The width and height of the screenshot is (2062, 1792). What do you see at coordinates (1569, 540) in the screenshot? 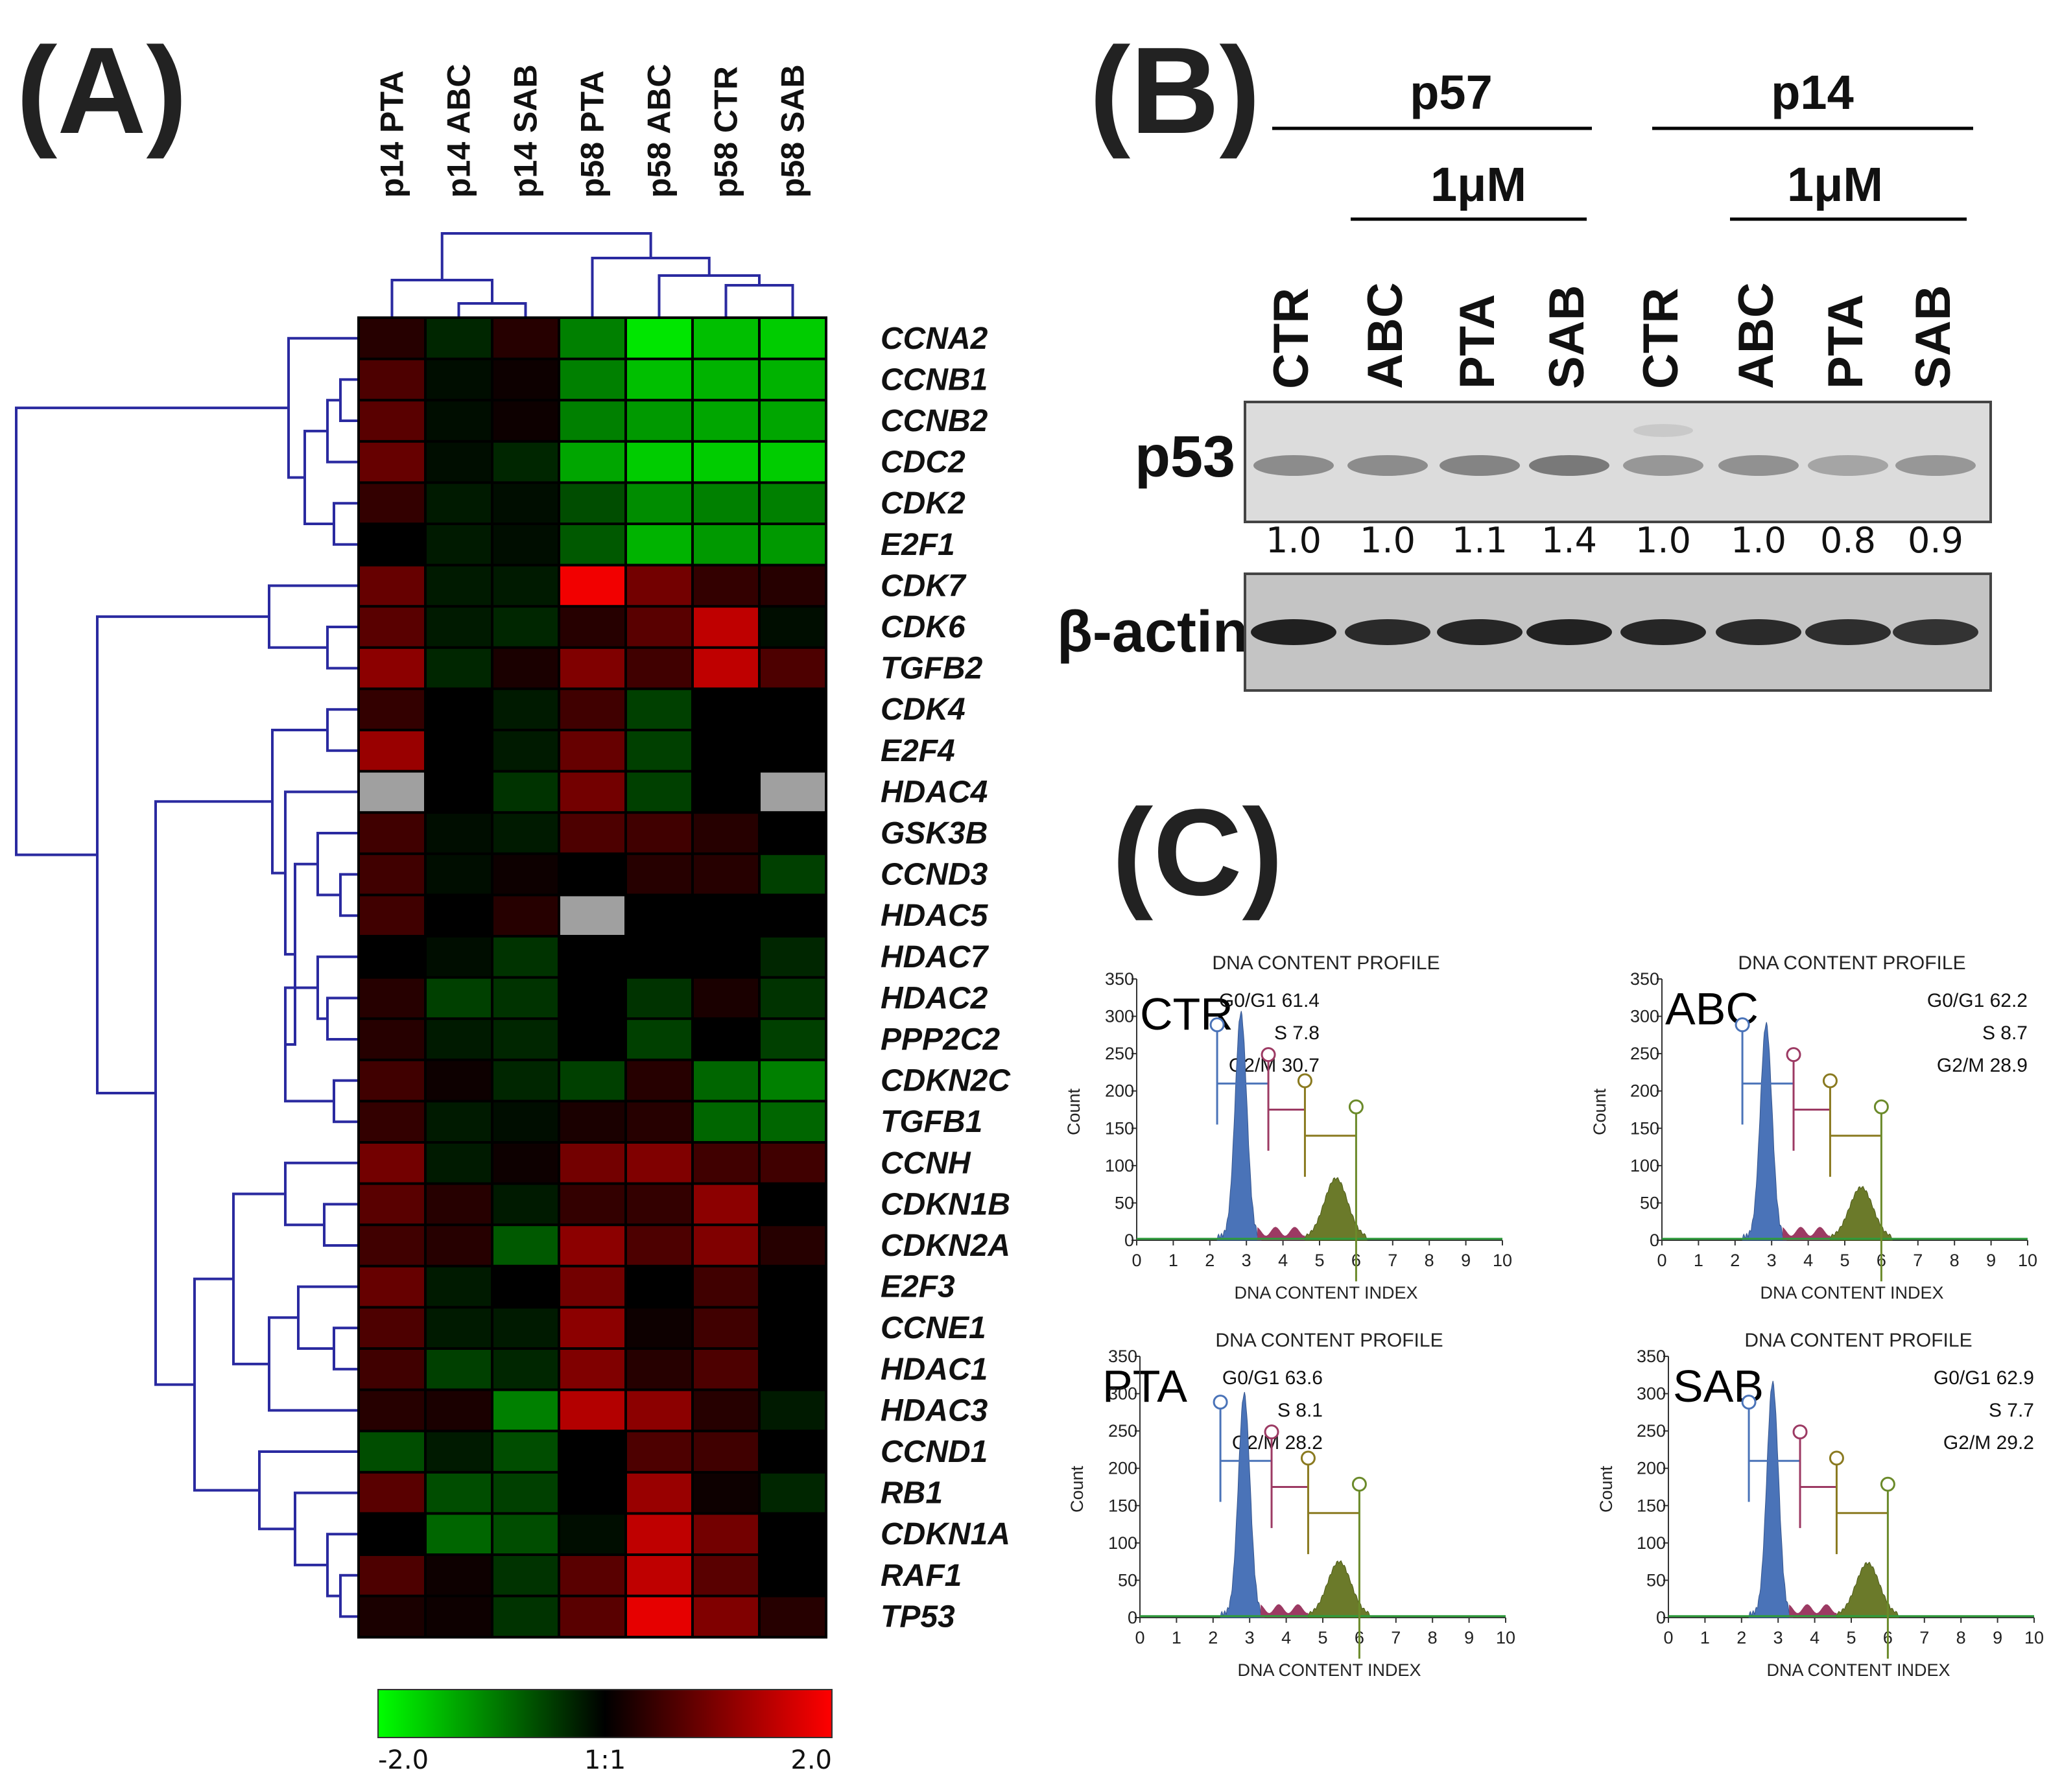
I see `p53-ratio-value: 1.4` at bounding box center [1569, 540].